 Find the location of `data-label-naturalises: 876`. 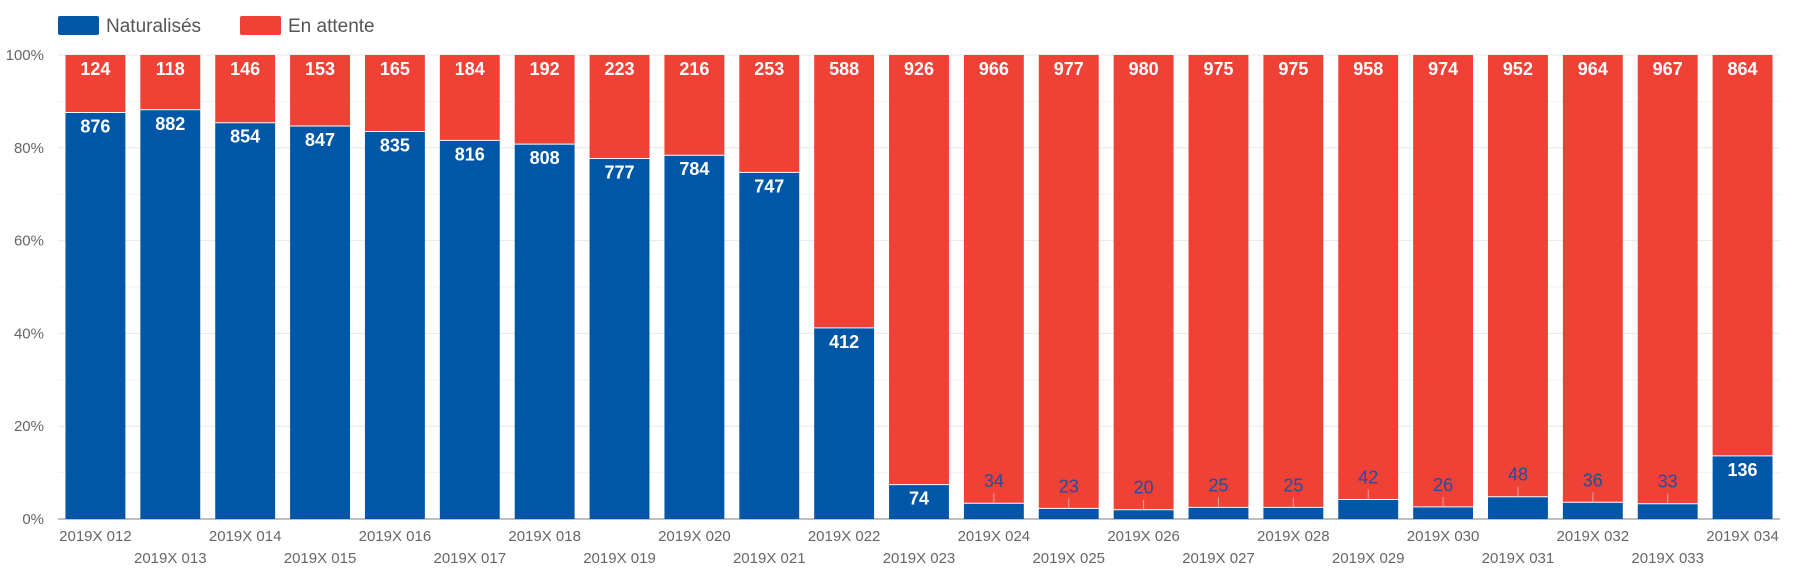

data-label-naturalises: 876 is located at coordinates (95, 127).